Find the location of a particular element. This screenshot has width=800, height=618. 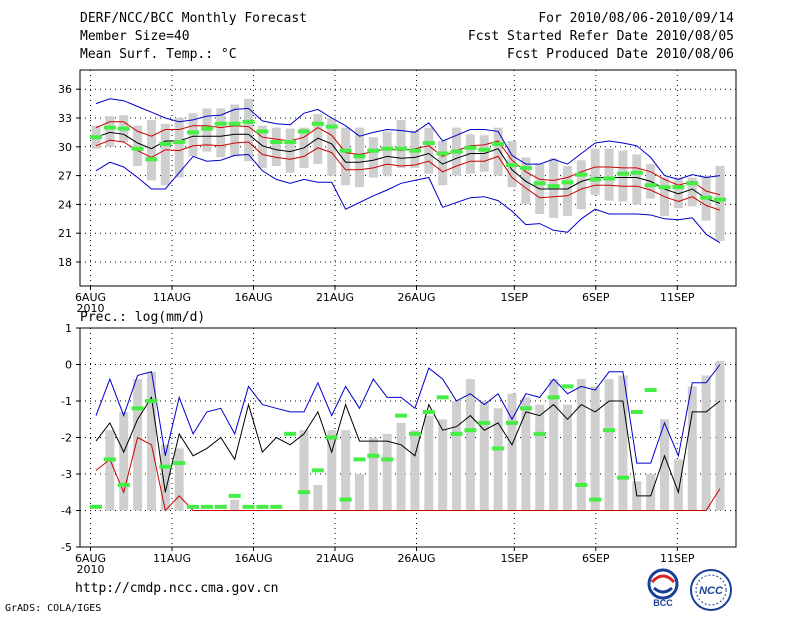

temperature-ytick-label: 27 is located at coordinates (65, 176).